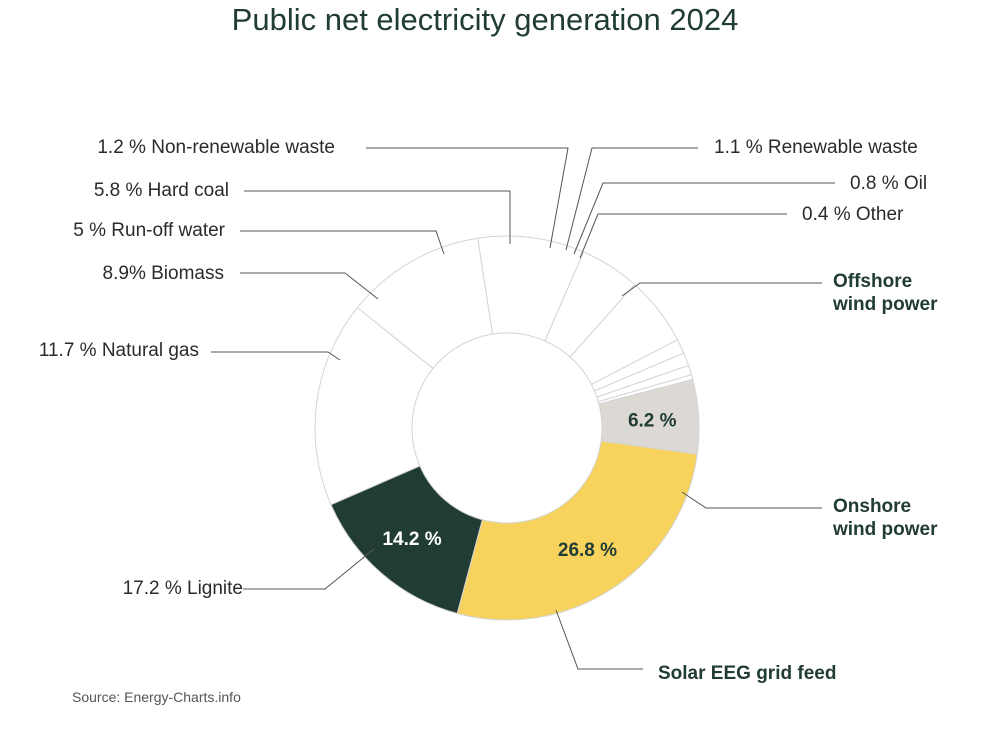 This screenshot has height=750, width=1000. What do you see at coordinates (156, 697) in the screenshot?
I see `source-note: Source: Energy-Charts.info` at bounding box center [156, 697].